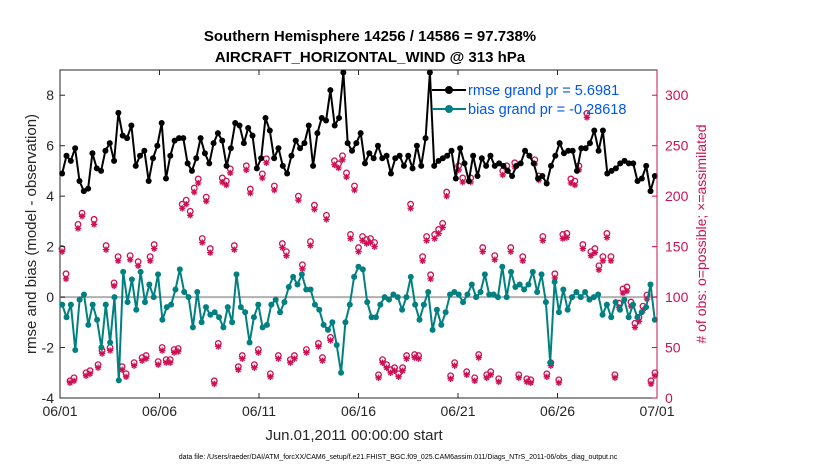 This screenshot has width=830, height=470. Describe the element at coordinates (656, 411) in the screenshot. I see `x-tick-label: 07/01` at that location.